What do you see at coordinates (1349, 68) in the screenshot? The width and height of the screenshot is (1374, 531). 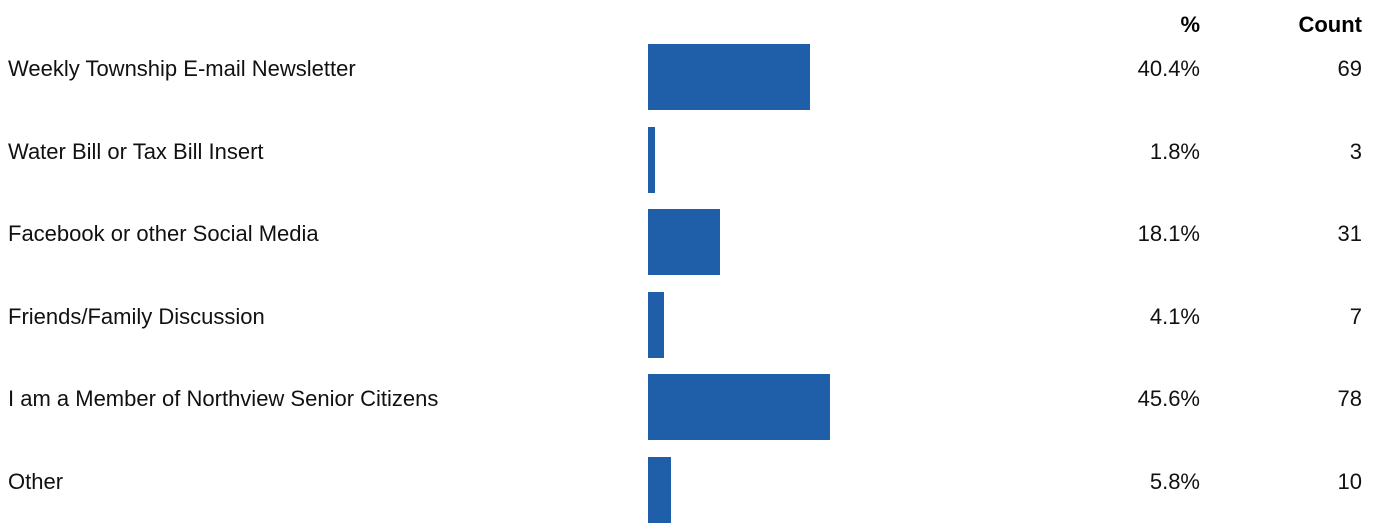 I see `count-value: 69` at bounding box center [1349, 68].